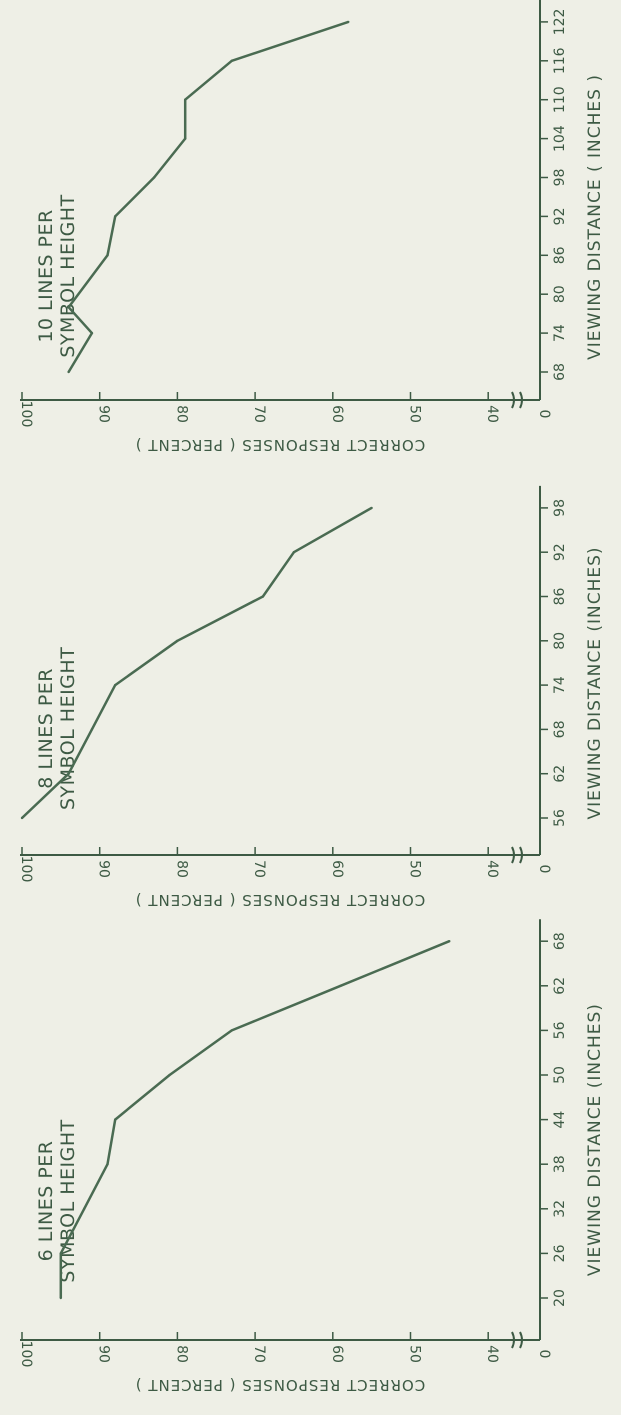 The height and width of the screenshot is (1415, 621). Describe the element at coordinates (560, 1120) in the screenshot. I see `distance-tick-label: 44` at that location.